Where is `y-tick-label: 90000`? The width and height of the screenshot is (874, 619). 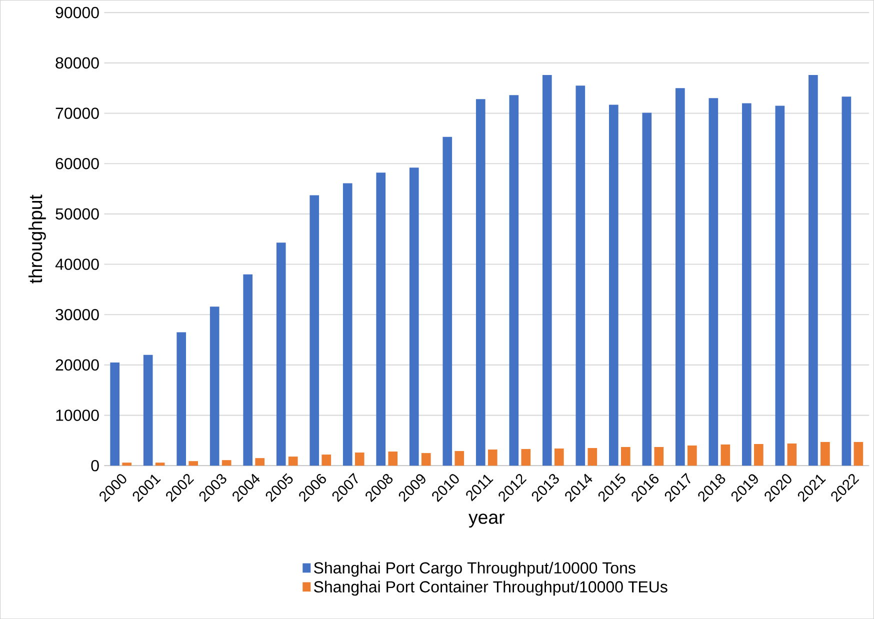 y-tick-label: 90000 is located at coordinates (77, 12).